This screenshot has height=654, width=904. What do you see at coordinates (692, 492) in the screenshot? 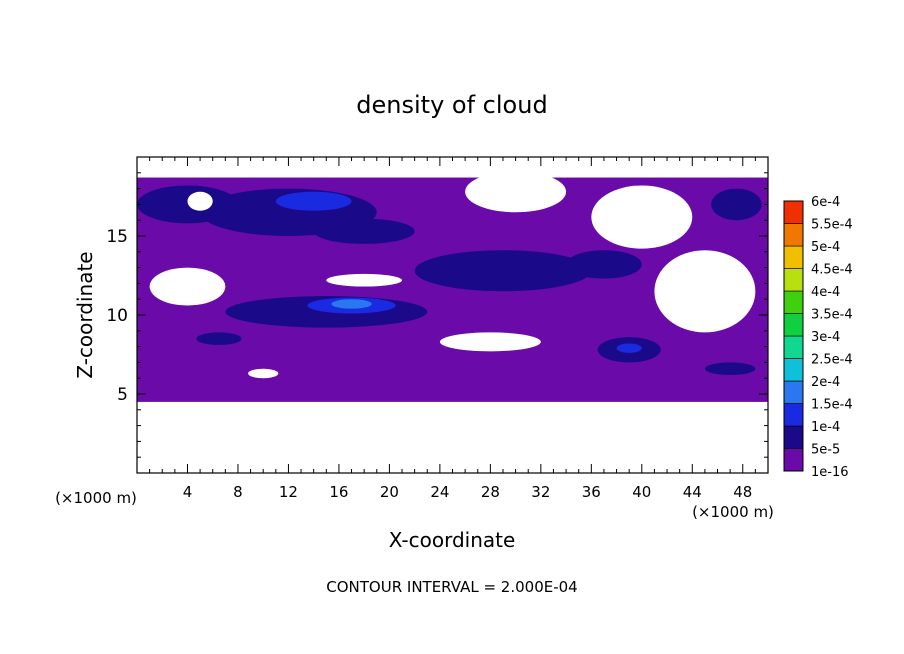
I see `x-tick-label-10: 44` at bounding box center [692, 492].